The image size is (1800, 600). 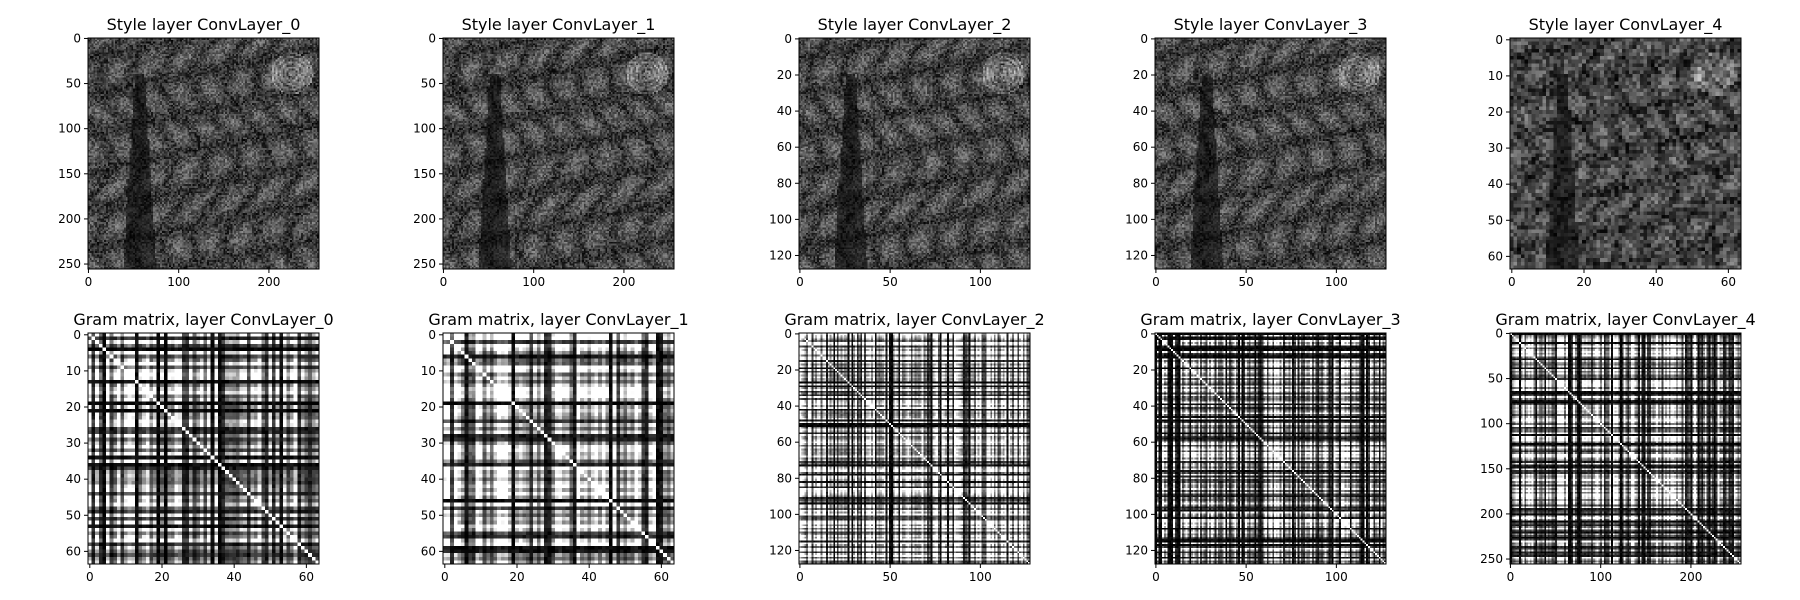 What do you see at coordinates (1270, 320) in the screenshot?
I see `panel-title: Gram matrix, layer ConvLayer_3` at bounding box center [1270, 320].